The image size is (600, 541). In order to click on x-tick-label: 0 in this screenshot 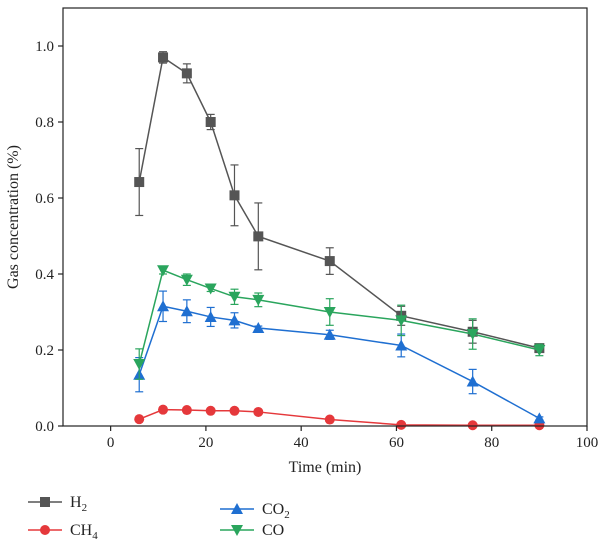, I will do `click(111, 443)`.